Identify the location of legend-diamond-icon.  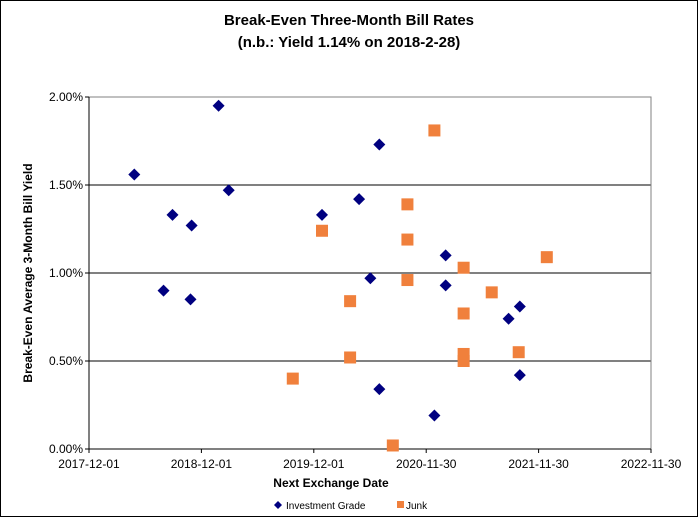
(278, 505).